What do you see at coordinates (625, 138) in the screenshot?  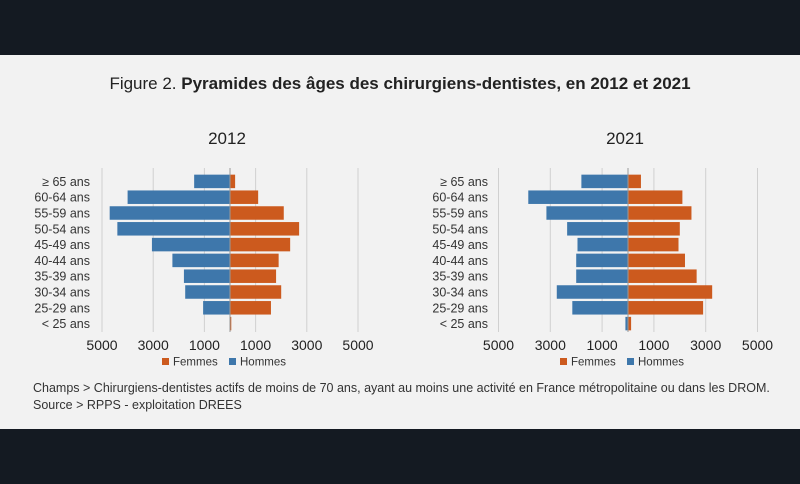 I see `chart-title: 2021` at bounding box center [625, 138].